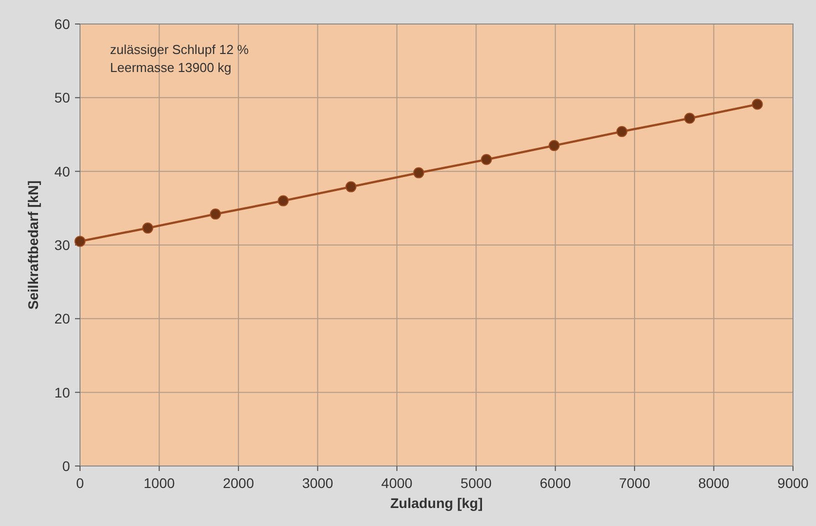 This screenshot has height=526, width=816. What do you see at coordinates (634, 483) in the screenshot?
I see `x-tick-label: 7000` at bounding box center [634, 483].